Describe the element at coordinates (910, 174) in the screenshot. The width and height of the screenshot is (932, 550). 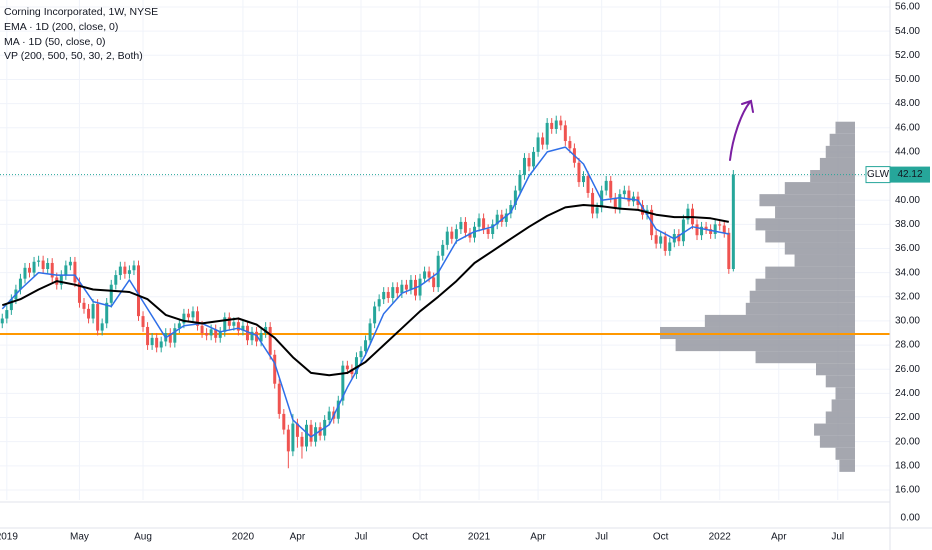
I see `price-tag` at that location.